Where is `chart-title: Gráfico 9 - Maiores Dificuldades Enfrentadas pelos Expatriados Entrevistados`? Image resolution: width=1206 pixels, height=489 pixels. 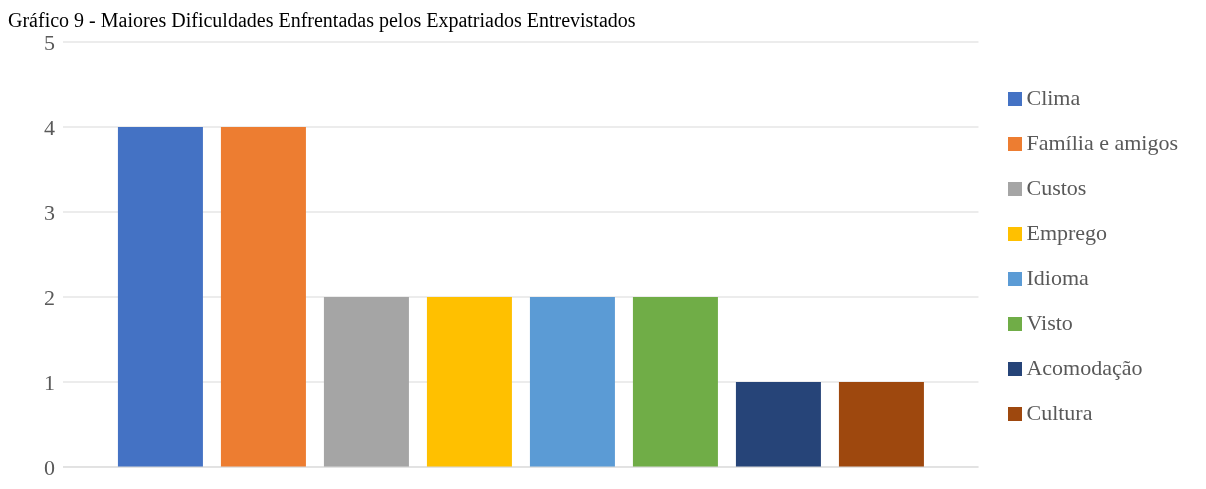
chart-title: Gráfico 9 - Maiores Dificuldades Enfrentadas pelos Expatriados Entrevistados is located at coordinates (322, 20).